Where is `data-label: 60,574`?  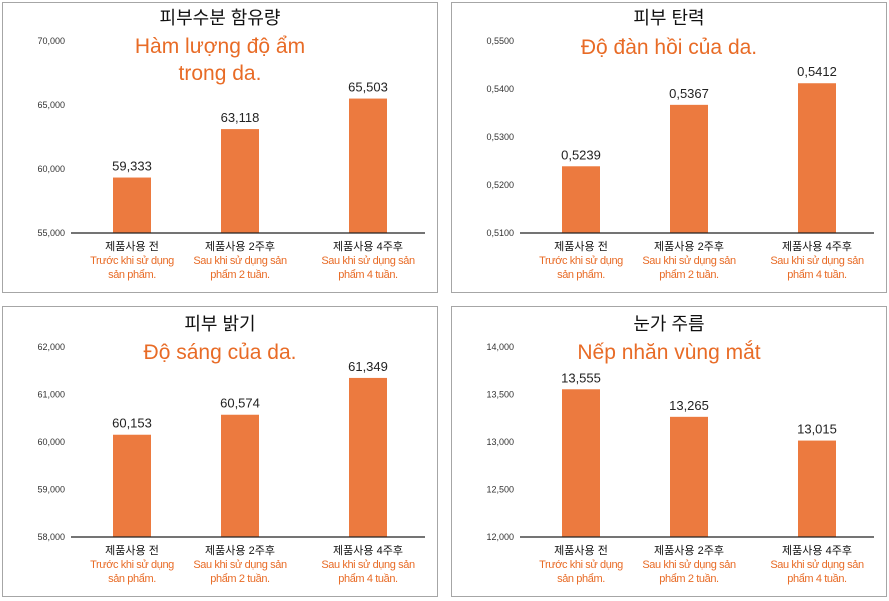
data-label: 60,574 is located at coordinates (240, 403).